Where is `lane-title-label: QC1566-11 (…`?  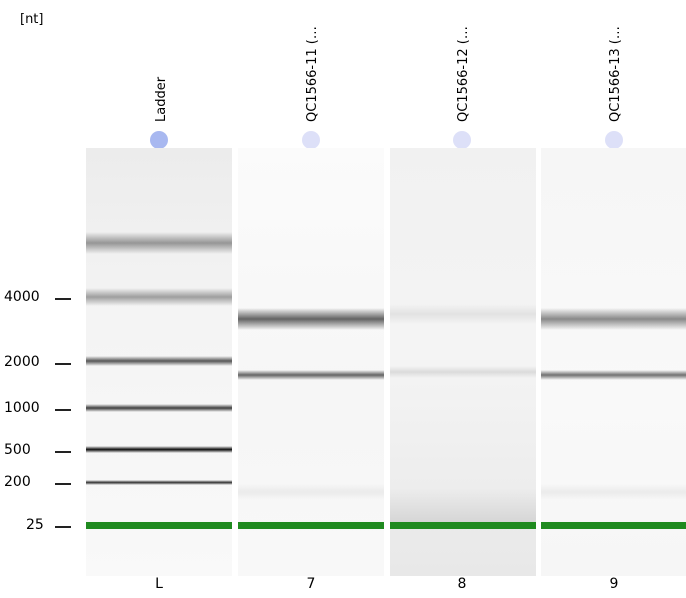
lane-title-label: QC1566-11 (… is located at coordinates (312, 74).